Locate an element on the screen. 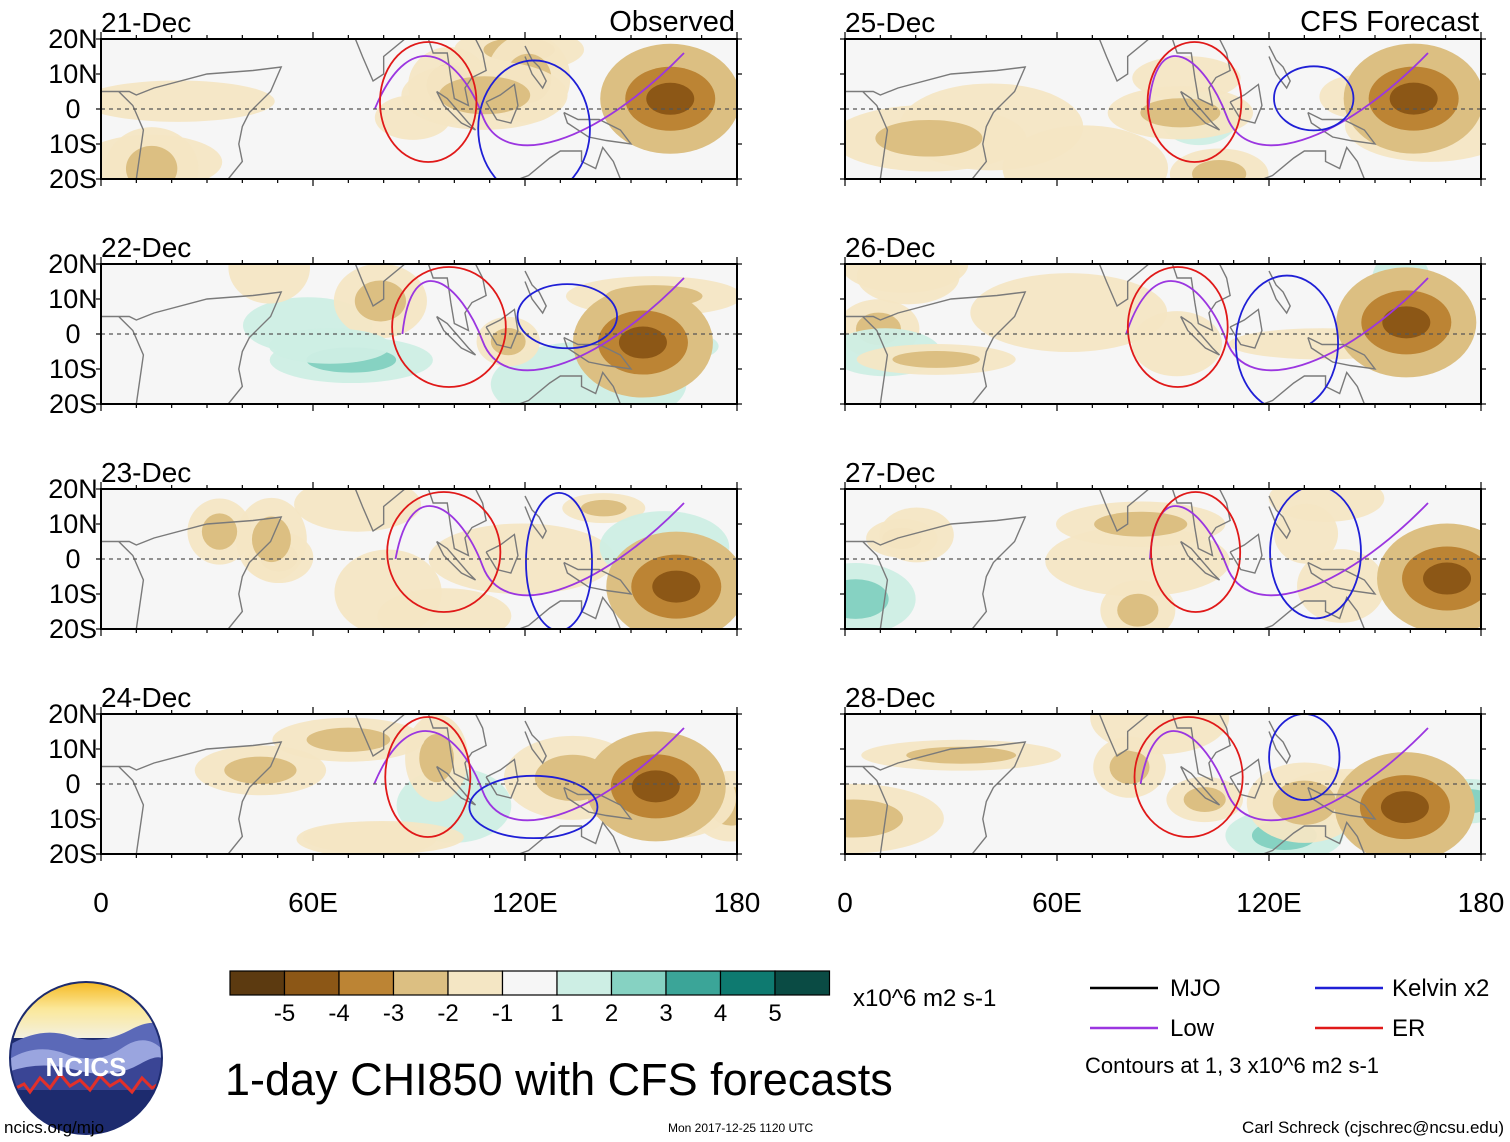 The image size is (1510, 1142). legend-label: ER is located at coordinates (1408, 1028).